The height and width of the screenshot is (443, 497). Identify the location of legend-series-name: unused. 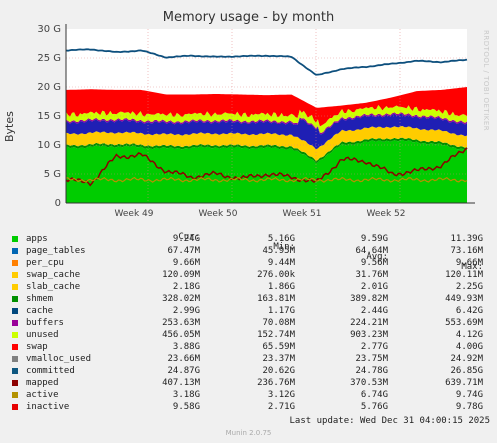
(42, 335).